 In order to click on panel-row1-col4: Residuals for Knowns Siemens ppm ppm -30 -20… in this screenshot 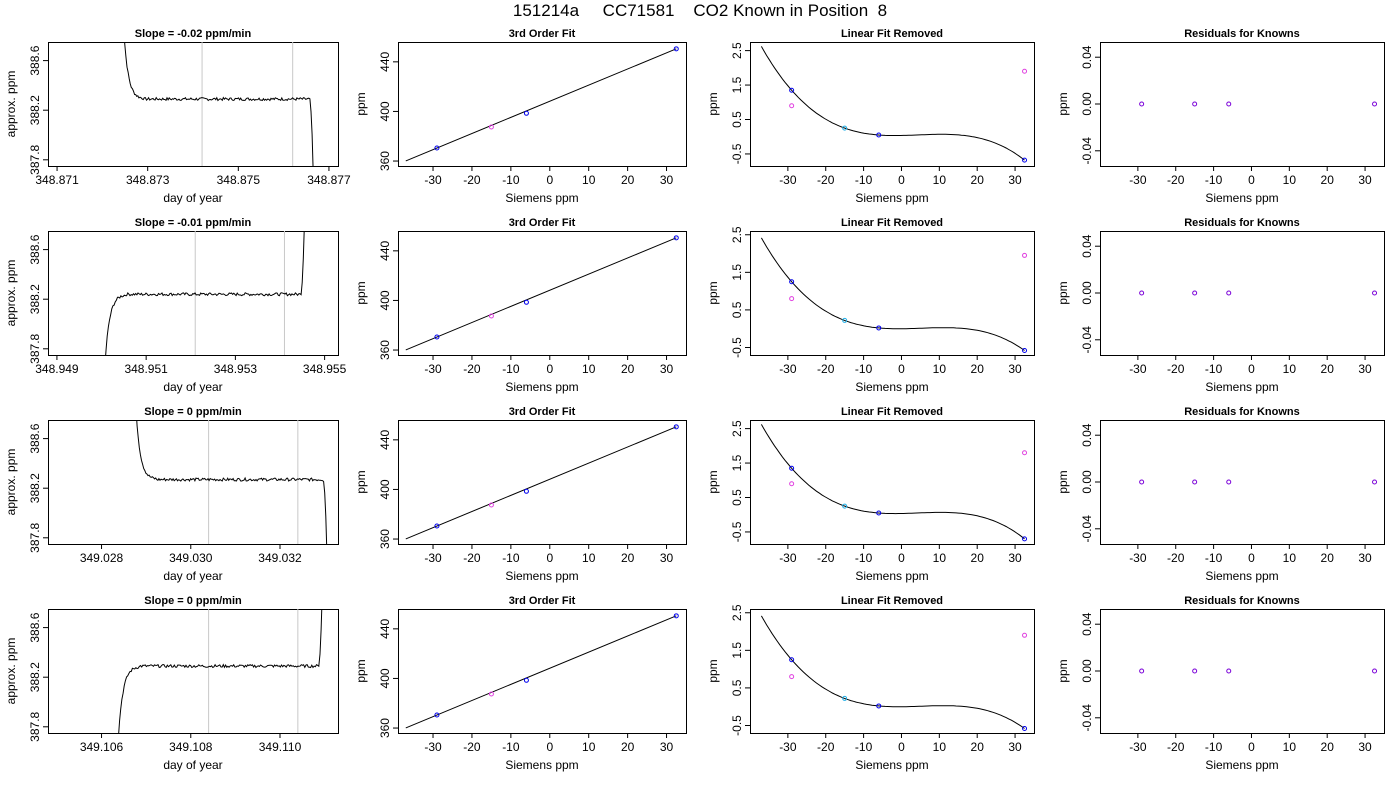, I will do `click(1220, 116)`.